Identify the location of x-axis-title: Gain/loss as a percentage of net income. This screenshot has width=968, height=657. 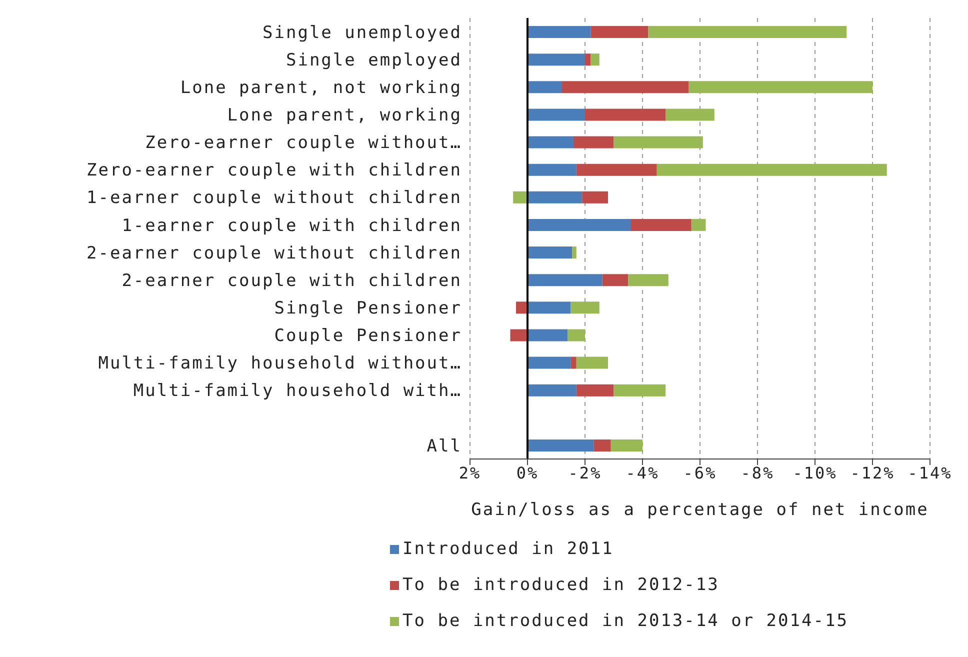
(700, 510).